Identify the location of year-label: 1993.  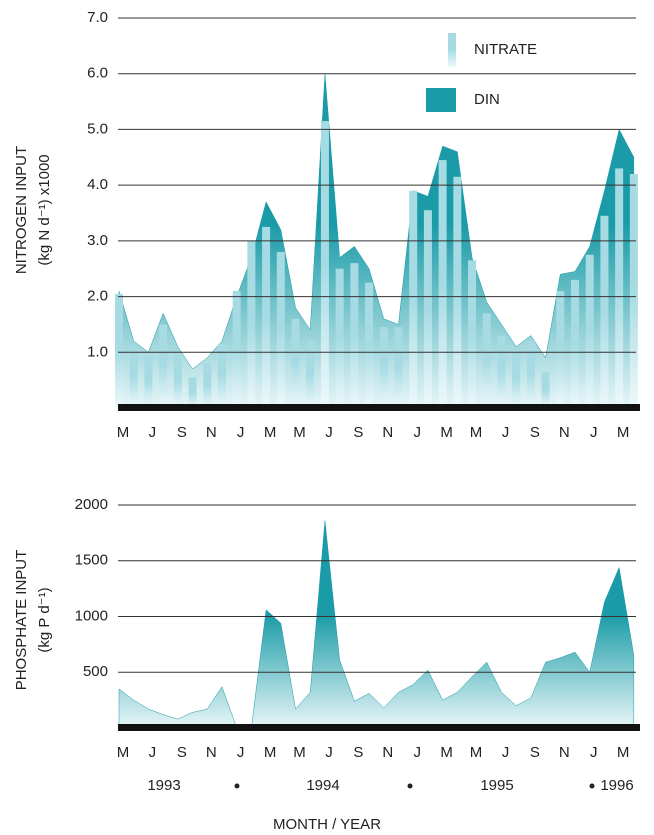
(163, 785).